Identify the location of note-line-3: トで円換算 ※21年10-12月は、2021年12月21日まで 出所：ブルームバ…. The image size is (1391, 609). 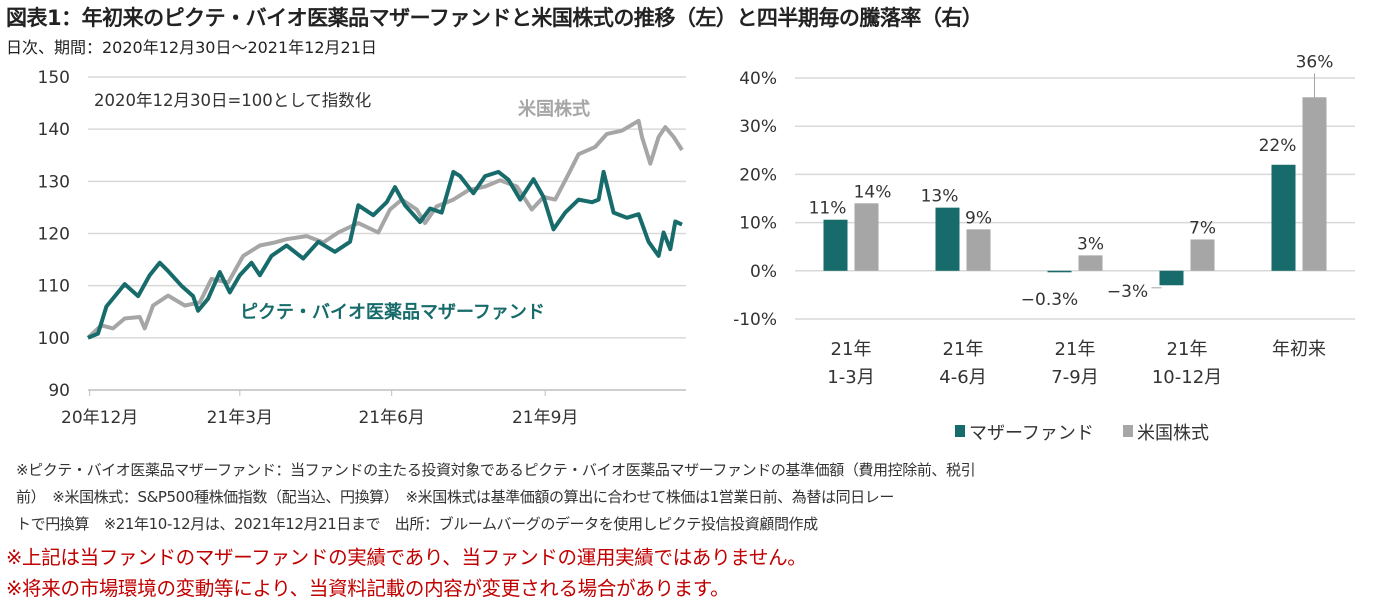
(417, 524).